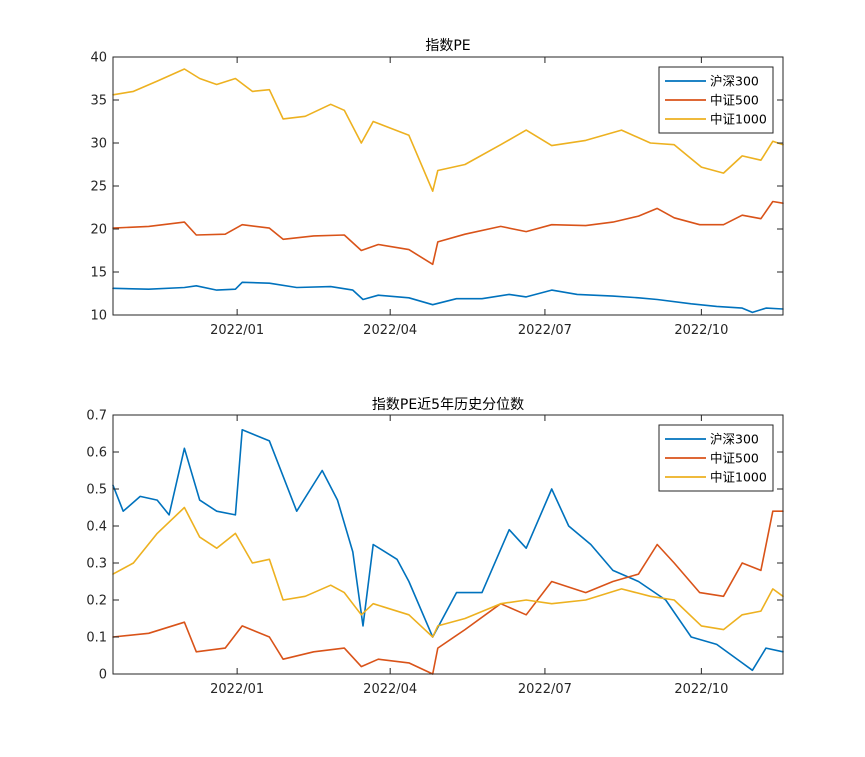 The image size is (865, 757). Describe the element at coordinates (98, 144) in the screenshot. I see `y-tick-label: 30` at that location.